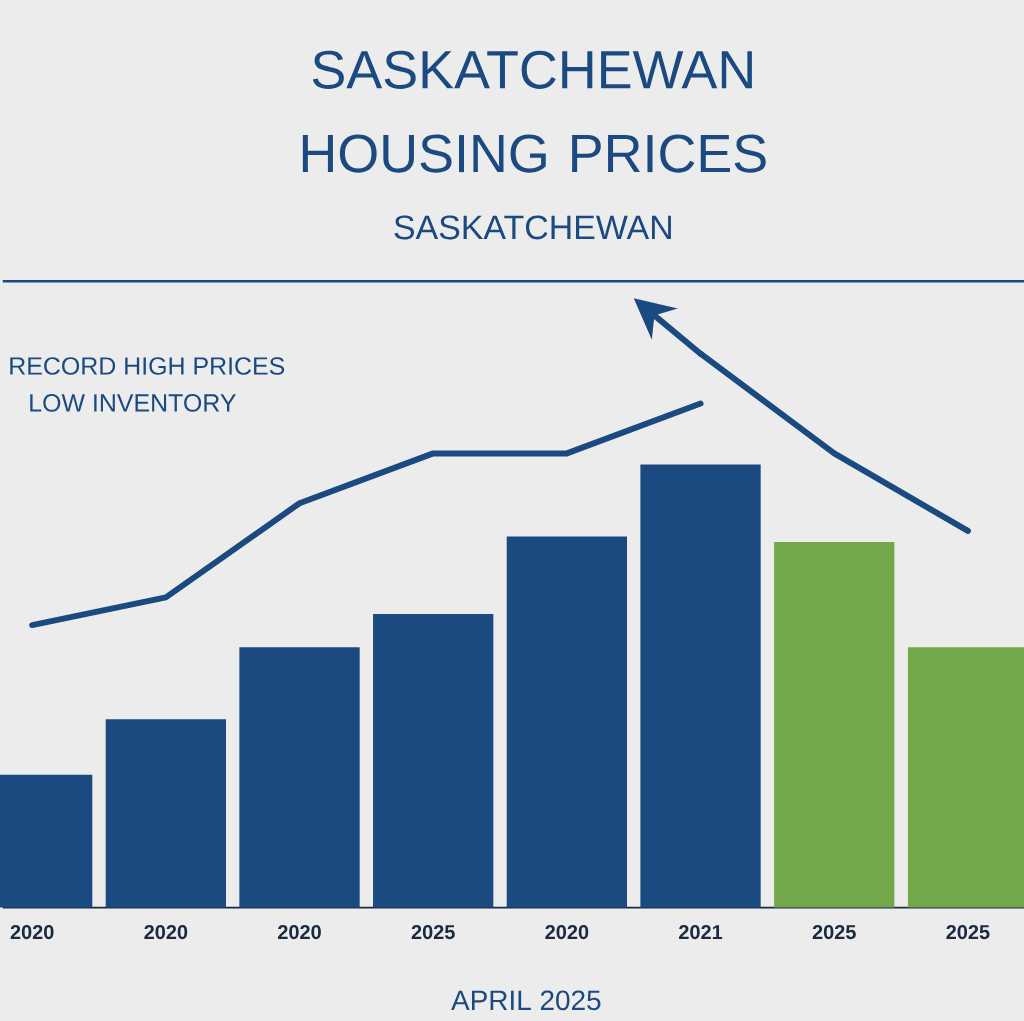  What do you see at coordinates (534, 111) in the screenshot?
I see `chart-title: SASKATCHEWAN HOUSING PRICES` at bounding box center [534, 111].